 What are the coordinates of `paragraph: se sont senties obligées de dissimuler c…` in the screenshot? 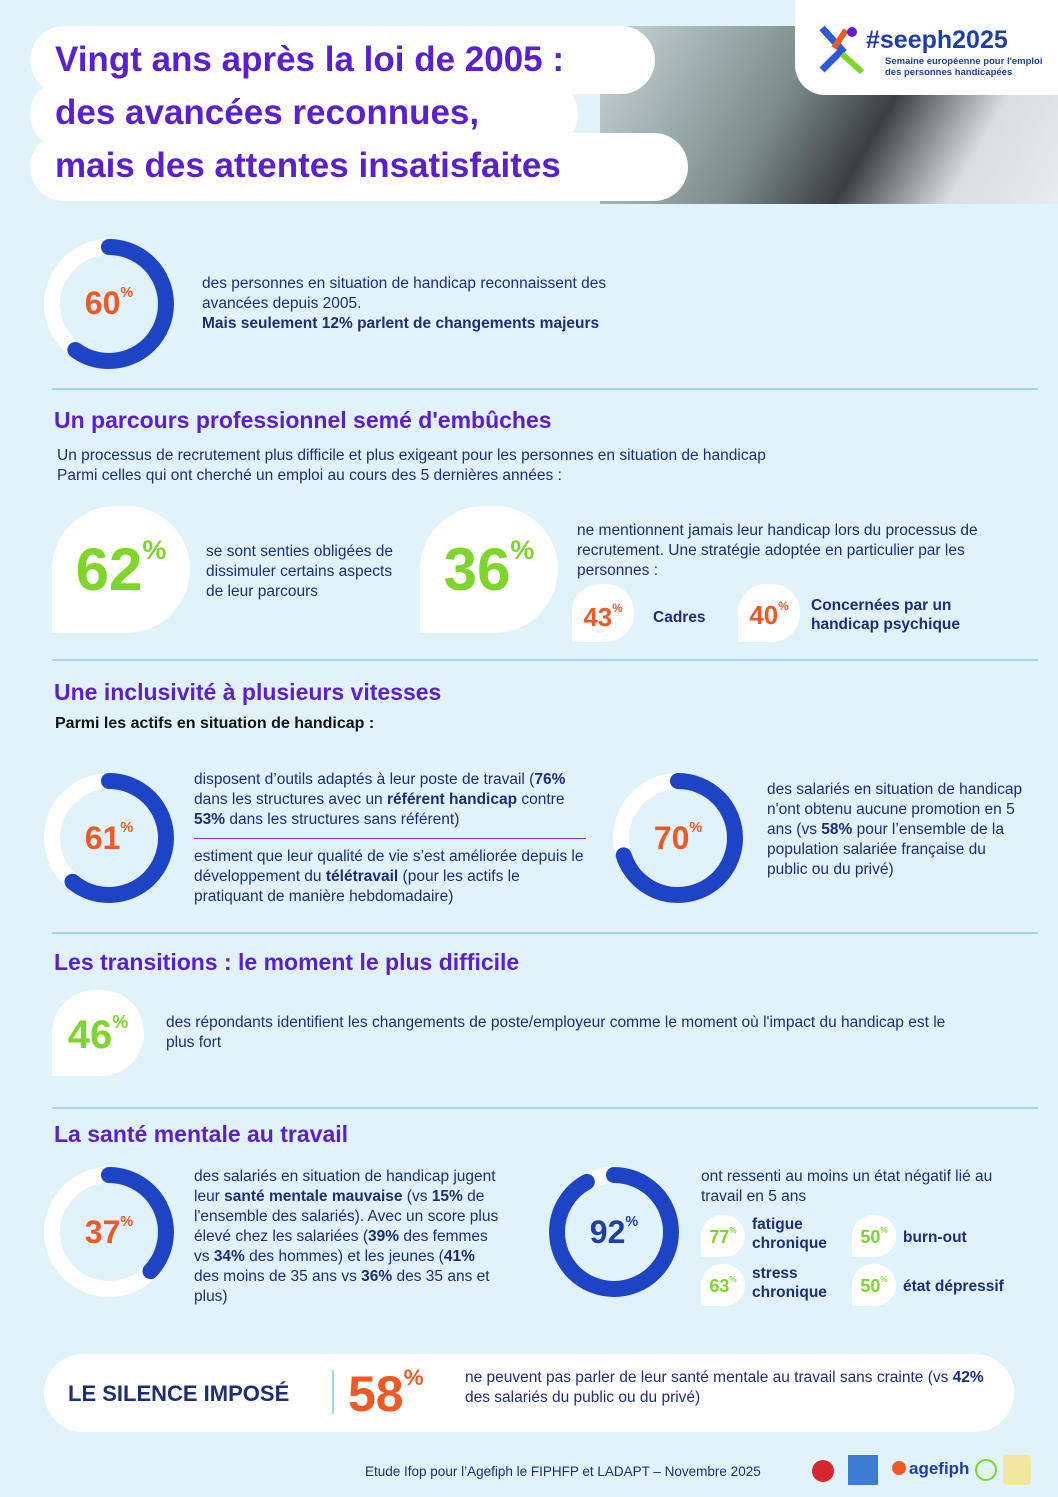 It's located at (306, 572).